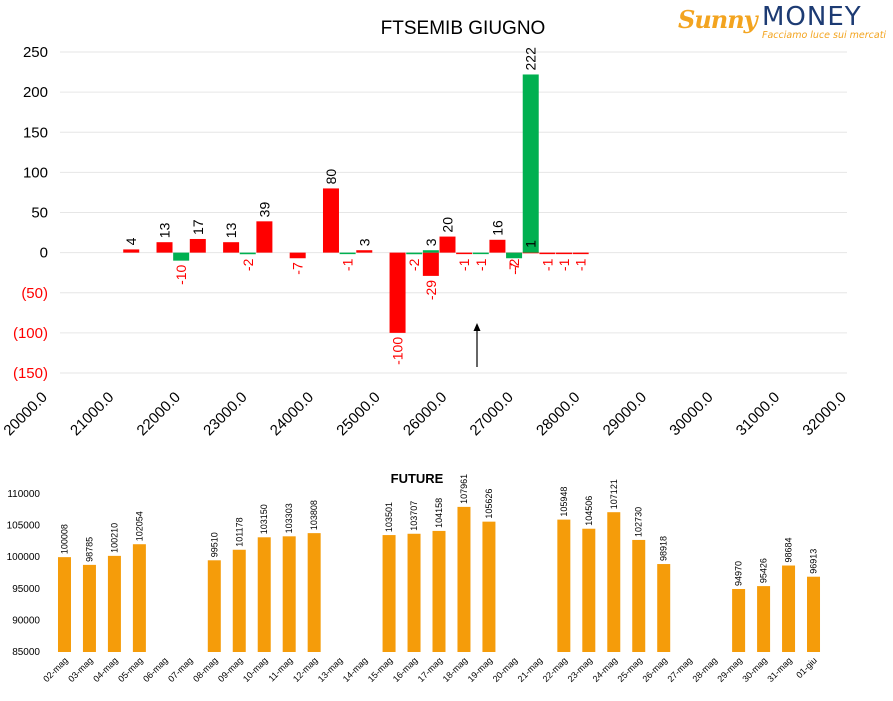 This screenshot has width=893, height=701. What do you see at coordinates (704, 669) in the screenshot?
I see `future-x-tick-label: 28-mag` at bounding box center [704, 669].